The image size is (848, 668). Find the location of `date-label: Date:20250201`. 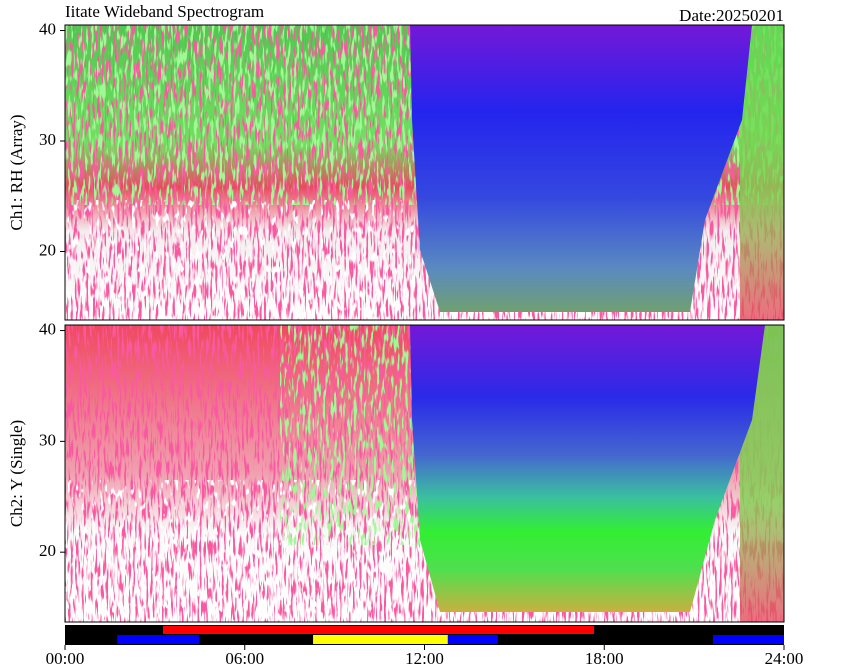

date-label: Date:20250201 is located at coordinates (731, 15).